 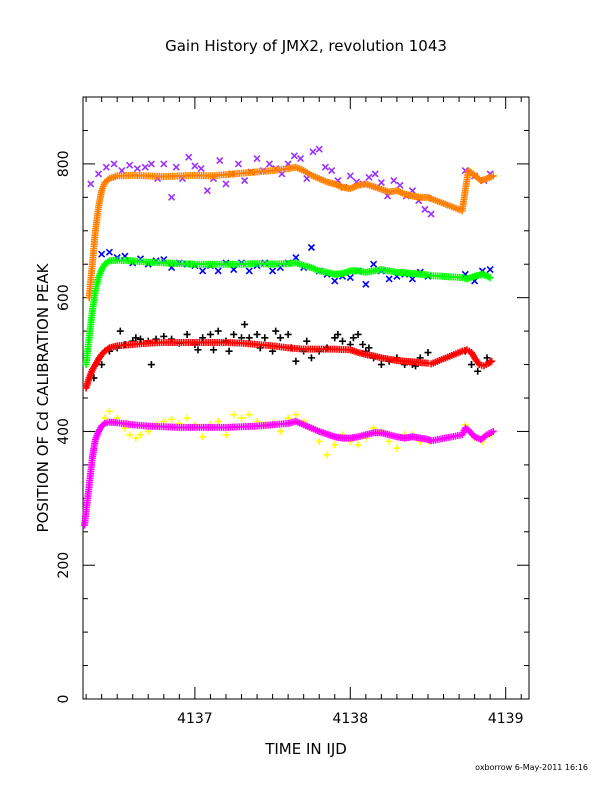 I want to click on y-tick-label: 0, so click(x=64, y=699).